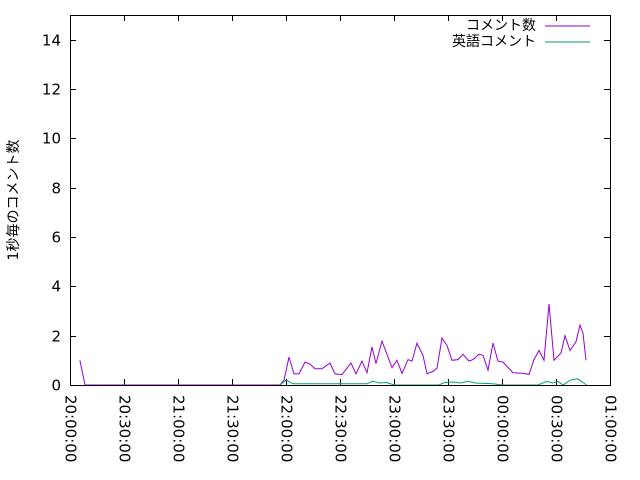  I want to click on y-tick-label: 4, so click(56, 287).